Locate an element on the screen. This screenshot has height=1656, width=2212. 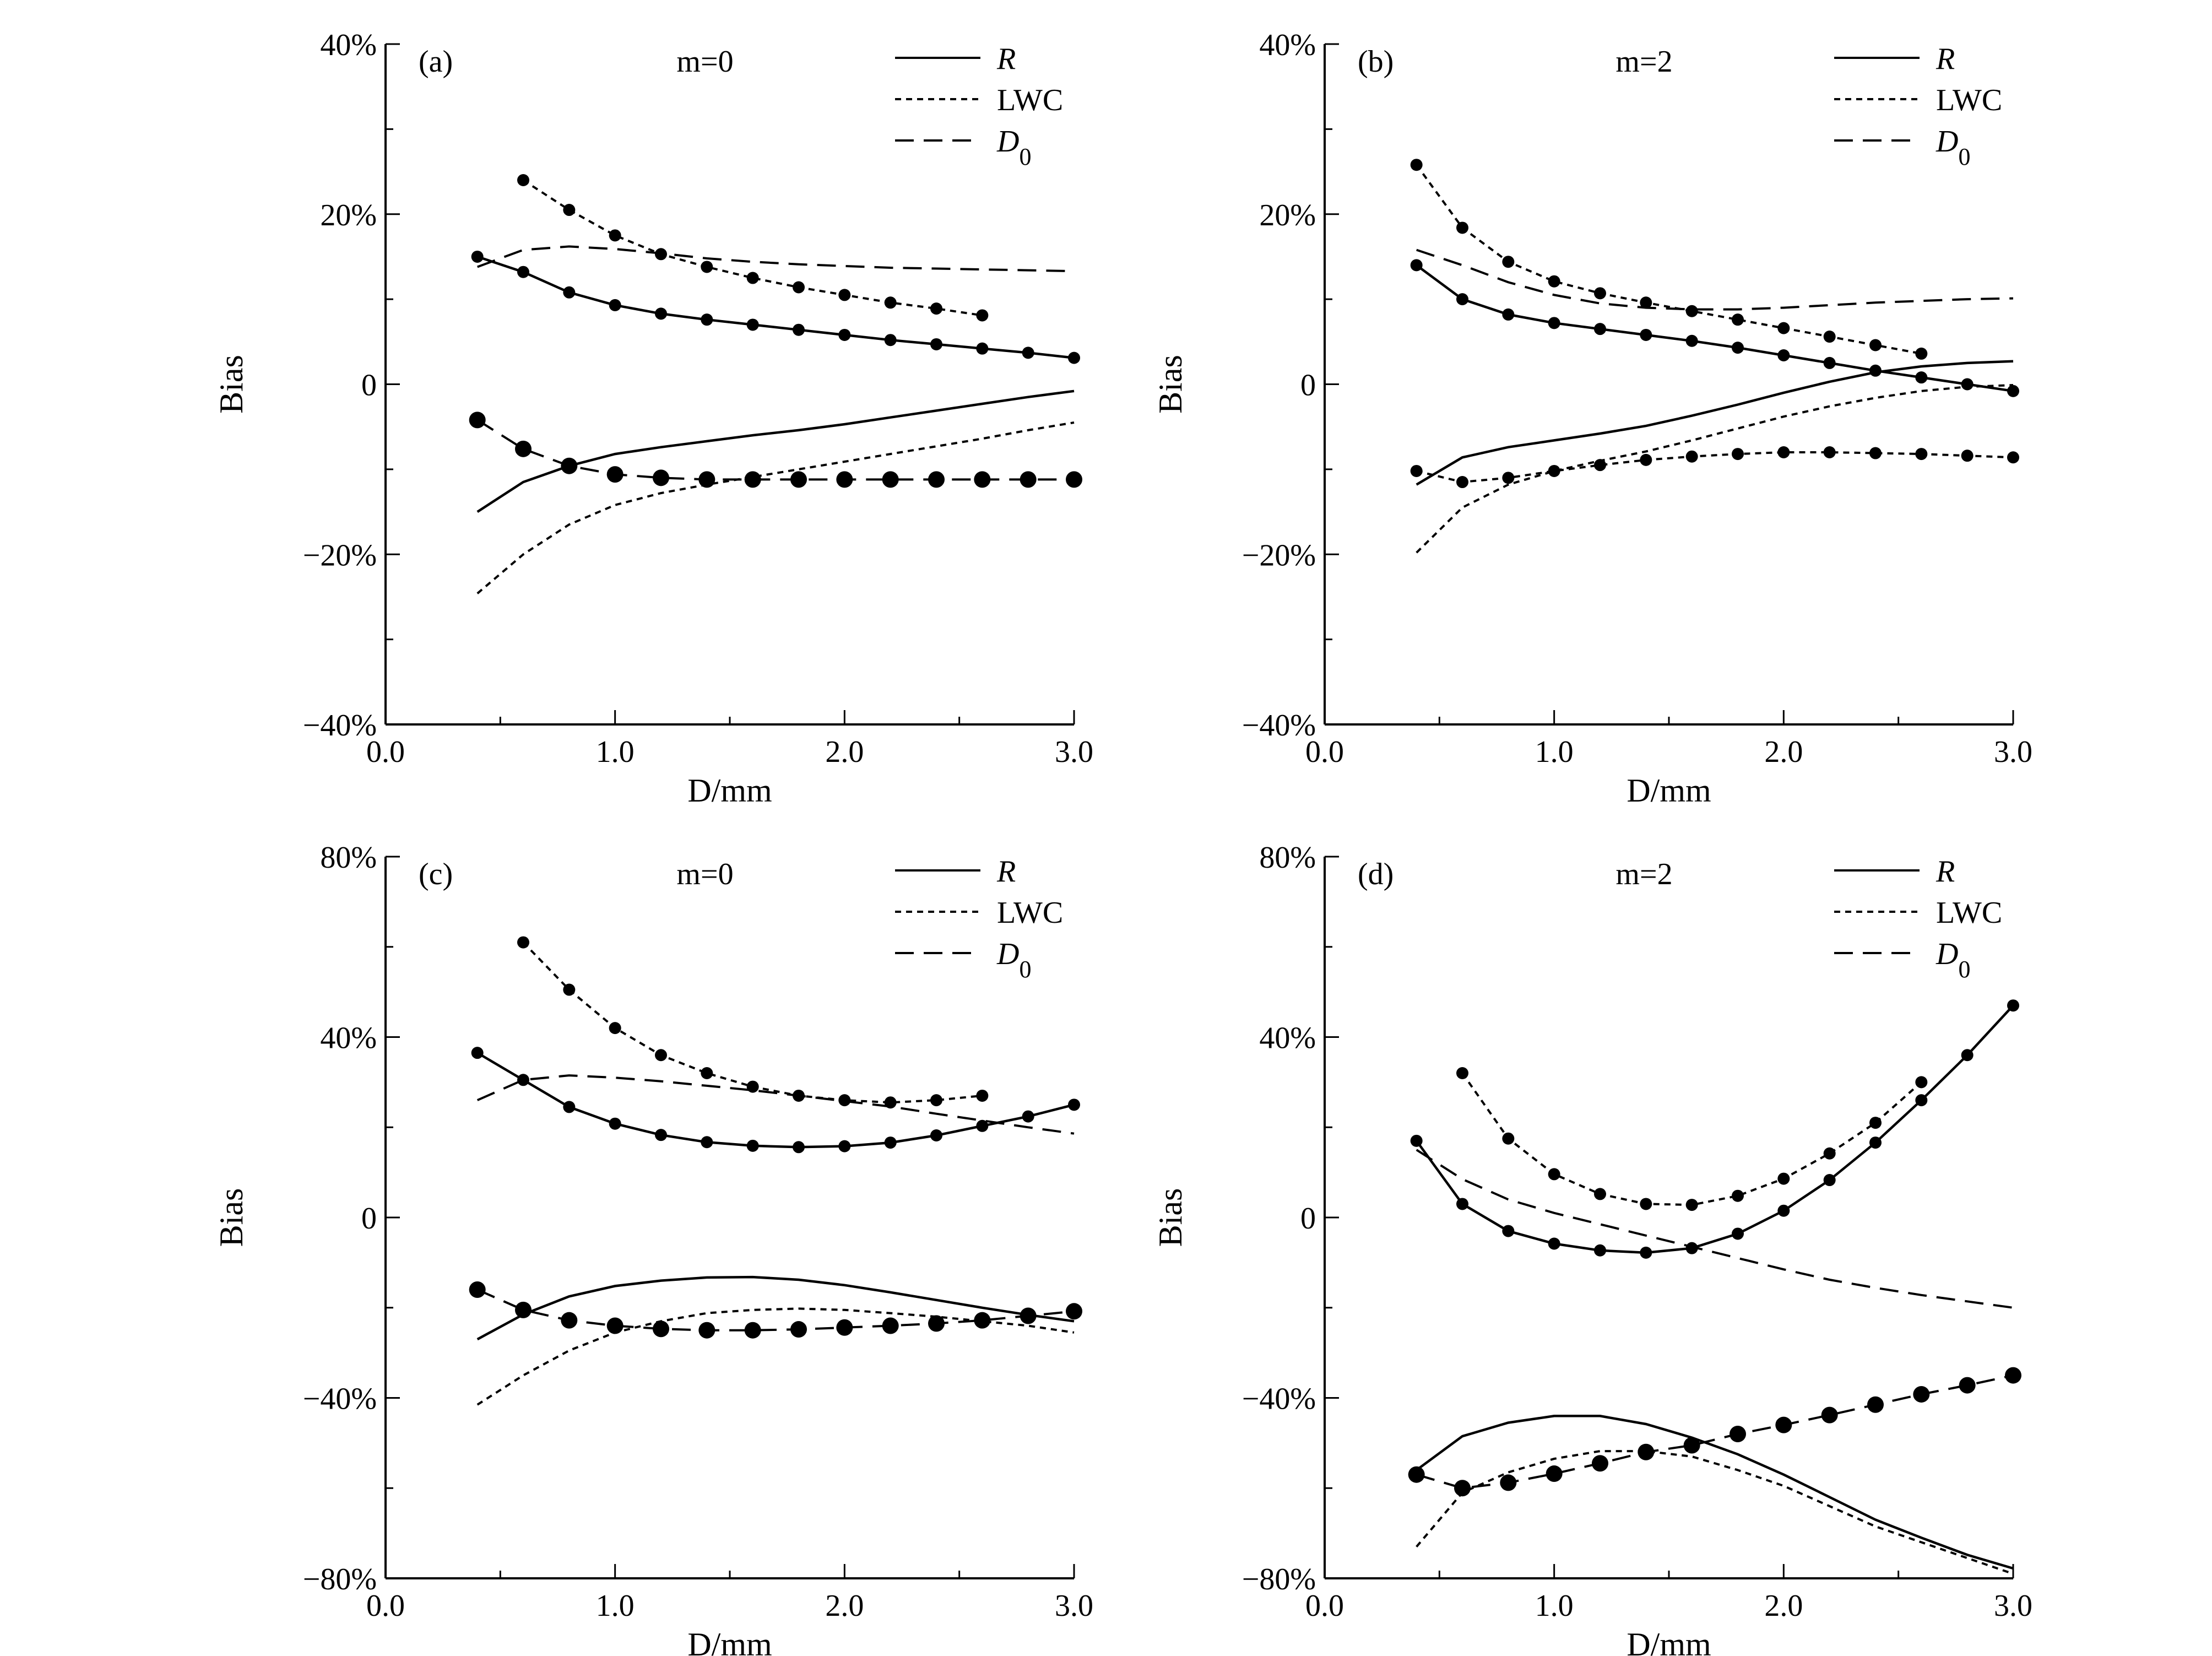
panel-label: (c) is located at coordinates (436, 874).